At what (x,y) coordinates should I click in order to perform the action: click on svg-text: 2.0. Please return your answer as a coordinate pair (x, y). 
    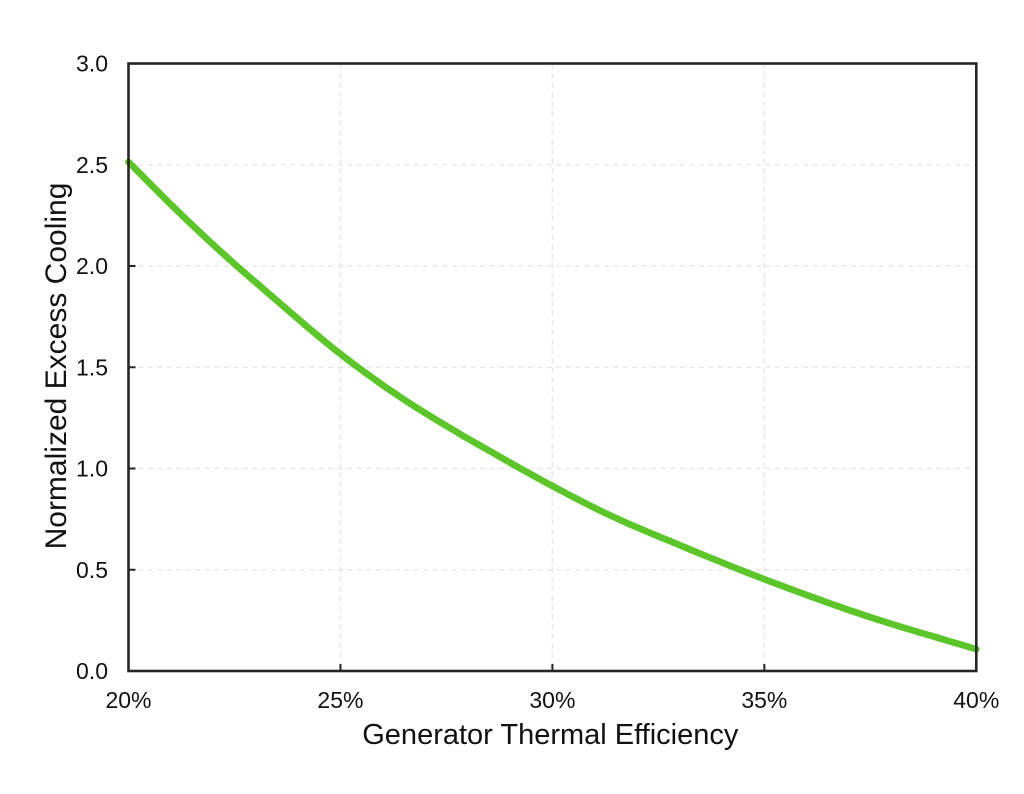
    Looking at the image, I should click on (92, 266).